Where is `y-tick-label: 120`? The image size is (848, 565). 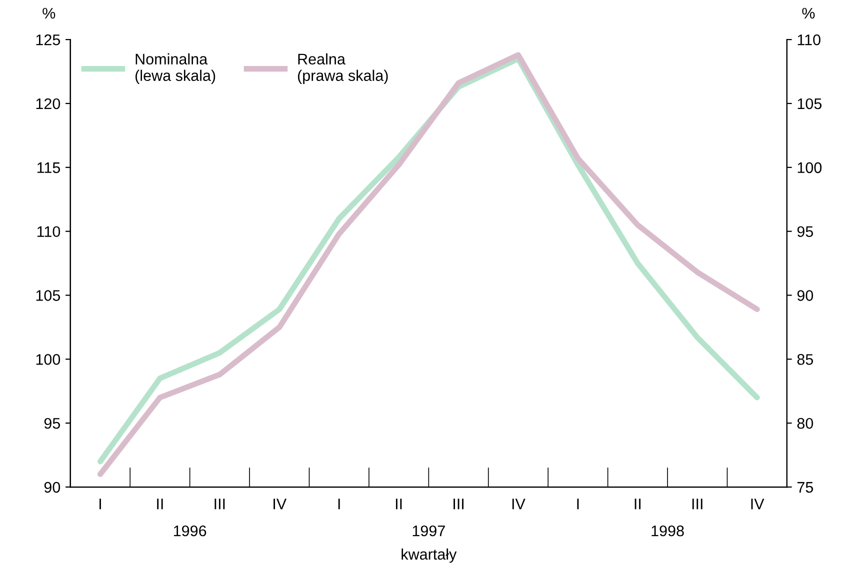 y-tick-label: 120 is located at coordinates (48, 104).